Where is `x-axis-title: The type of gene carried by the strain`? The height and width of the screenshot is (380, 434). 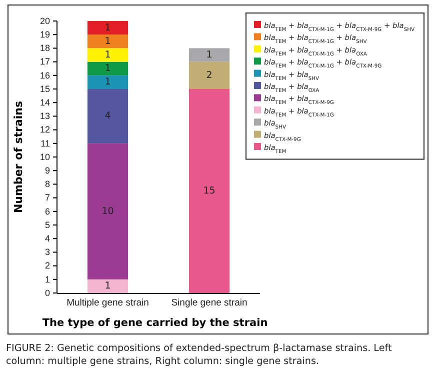 x-axis-title: The type of gene carried by the strain is located at coordinates (155, 323).